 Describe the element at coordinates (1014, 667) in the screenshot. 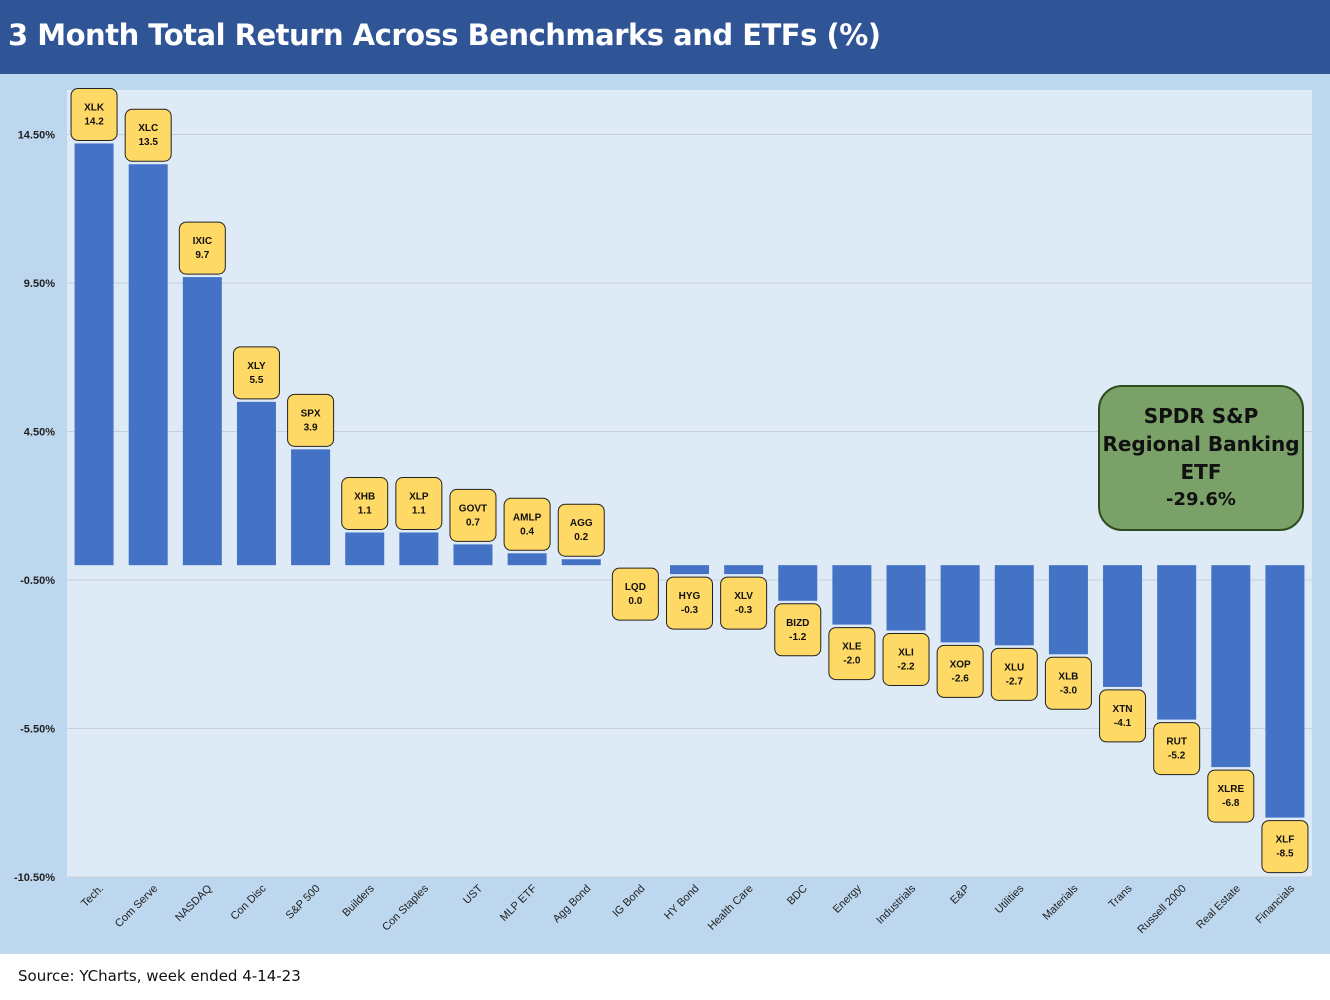

I see `data-label-ticker: XLU` at that location.